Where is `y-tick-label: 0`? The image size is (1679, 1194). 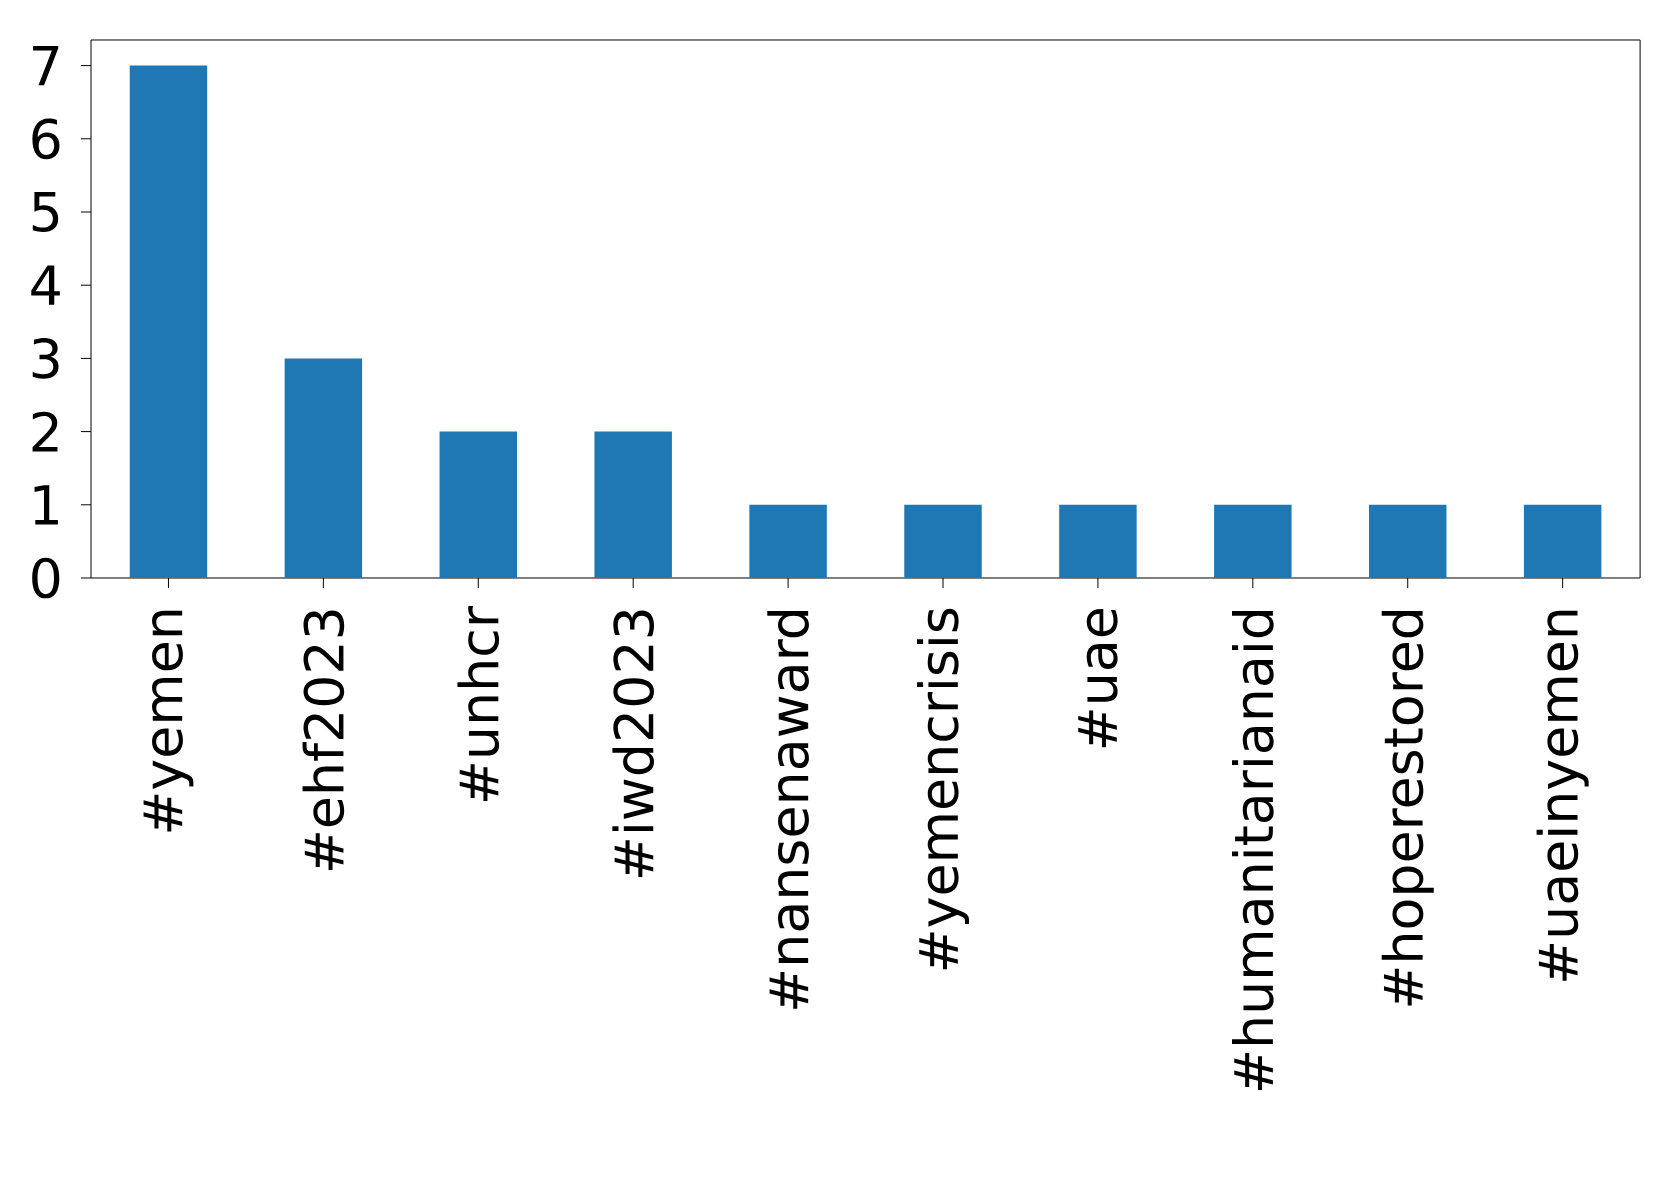 y-tick-label: 0 is located at coordinates (46, 578).